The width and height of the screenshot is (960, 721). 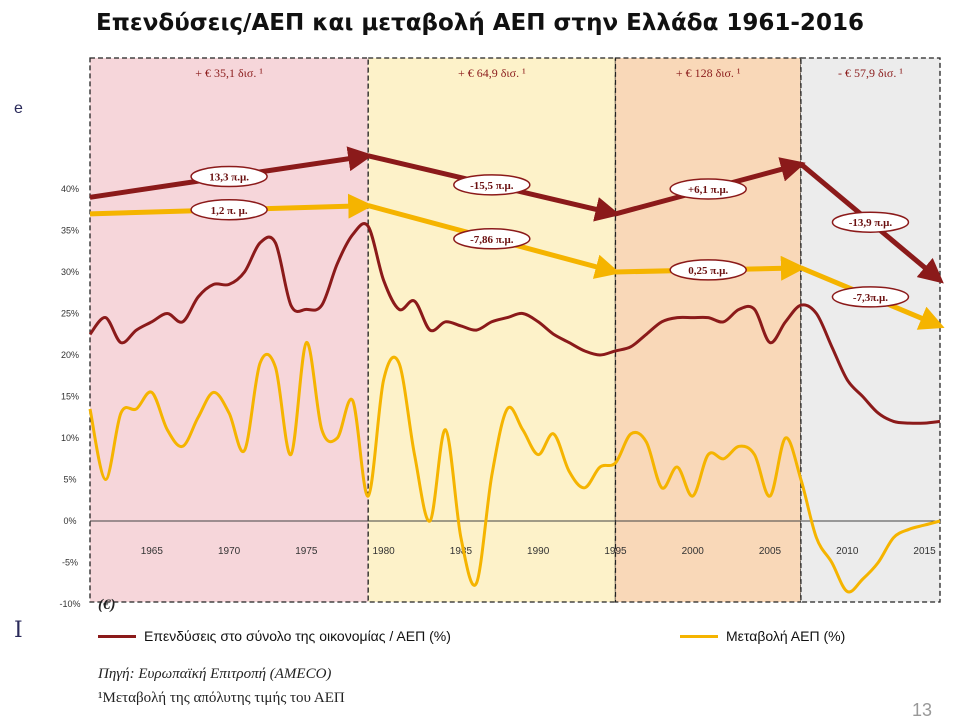 What do you see at coordinates (69, 480) in the screenshot?
I see `y-tick-label: 5%` at bounding box center [69, 480].